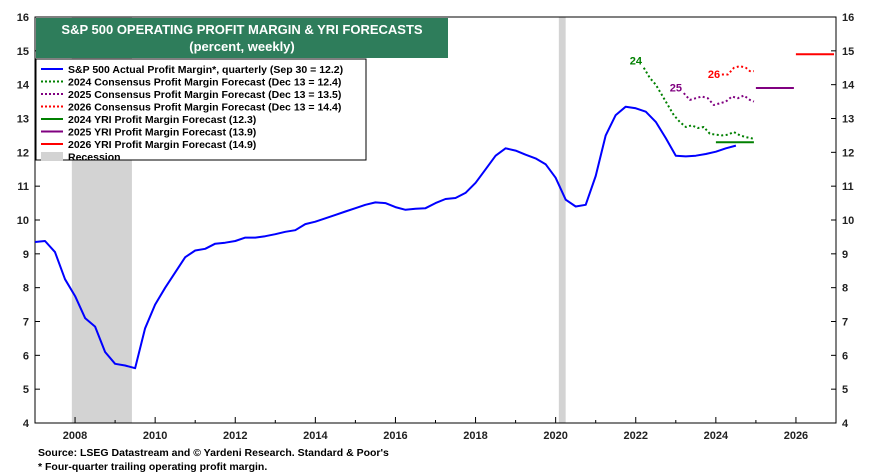 This screenshot has width=869, height=476. Describe the element at coordinates (162, 133) in the screenshot. I see `legend-label-5: 2025 YRI Profit Margin Forecast (13.9)` at that location.